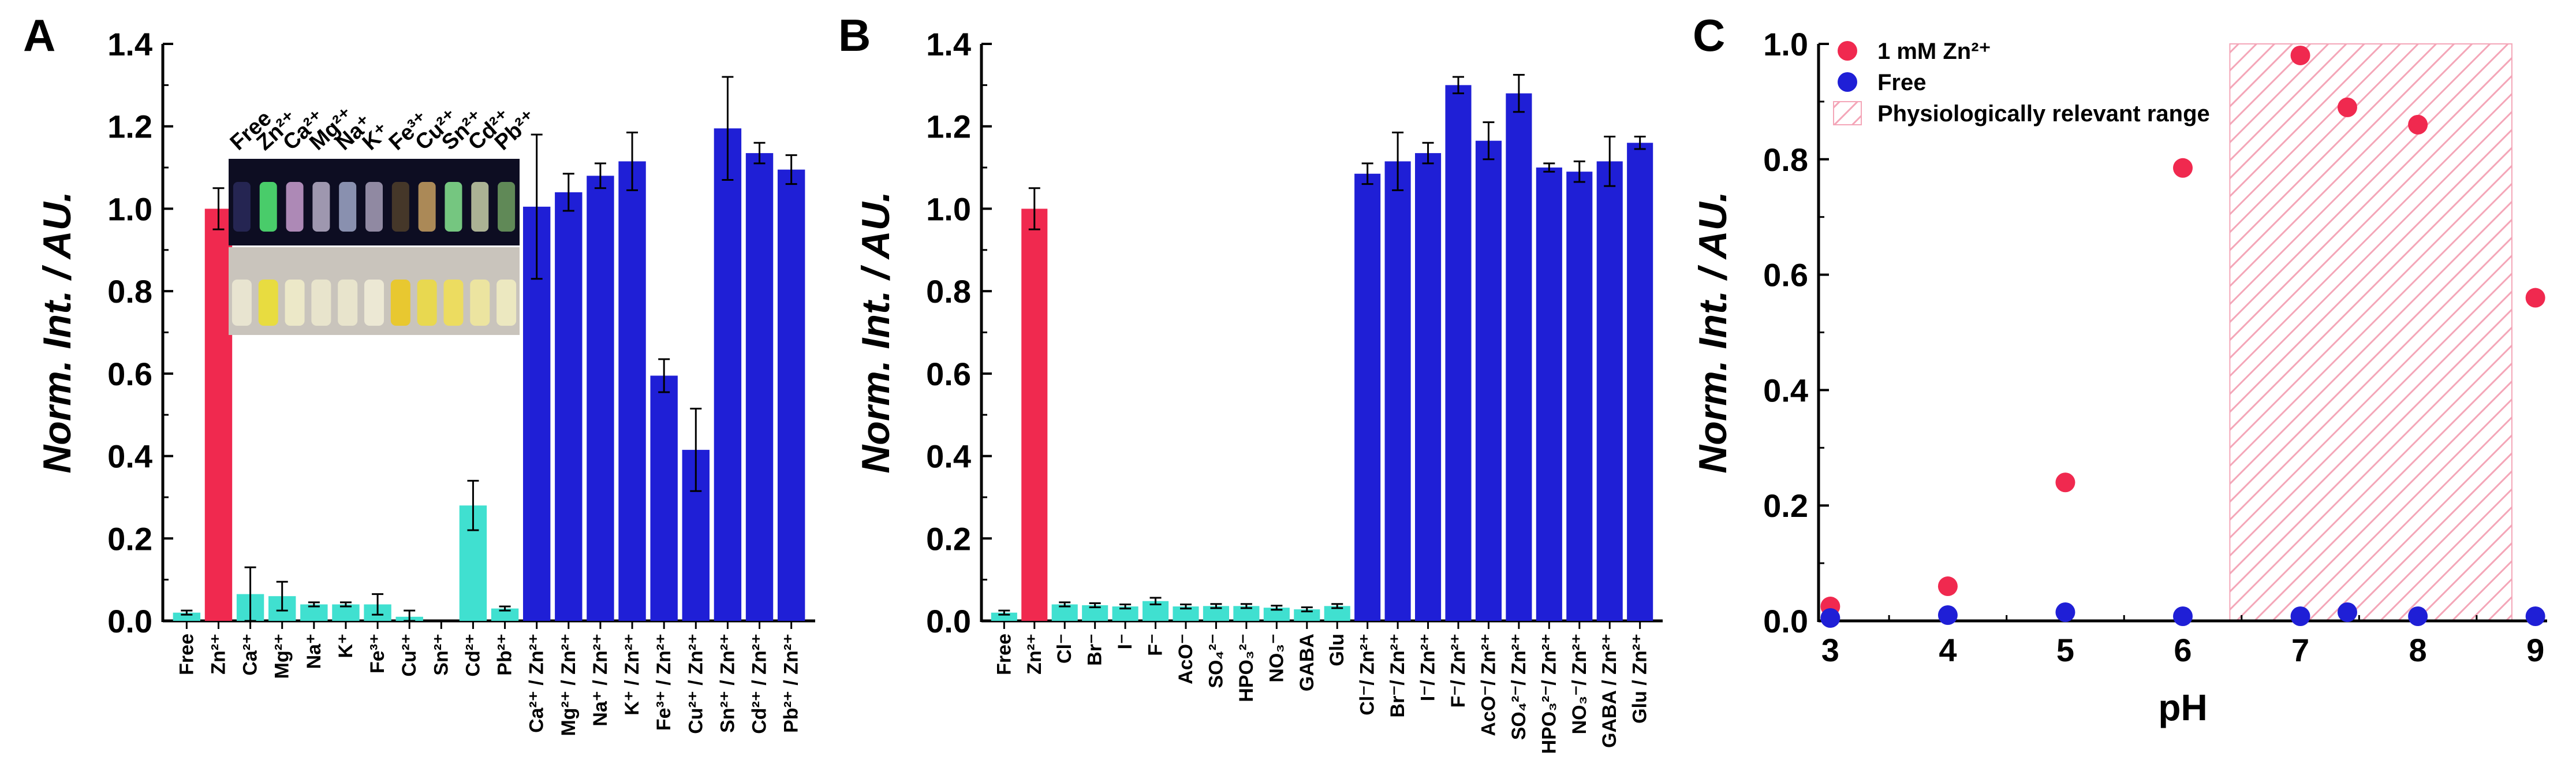  I want to click on panel-a-category-label: Zn²⁺, so click(218, 654).